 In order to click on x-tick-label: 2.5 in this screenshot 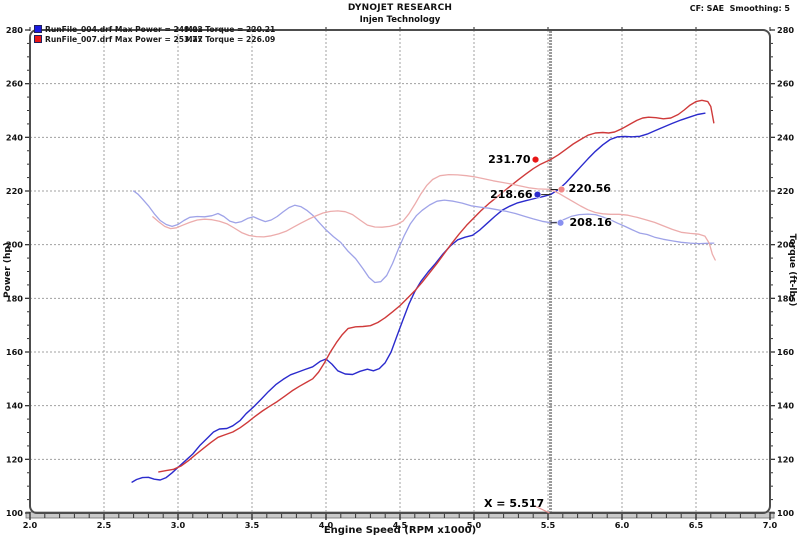, I will do `click(104, 525)`.